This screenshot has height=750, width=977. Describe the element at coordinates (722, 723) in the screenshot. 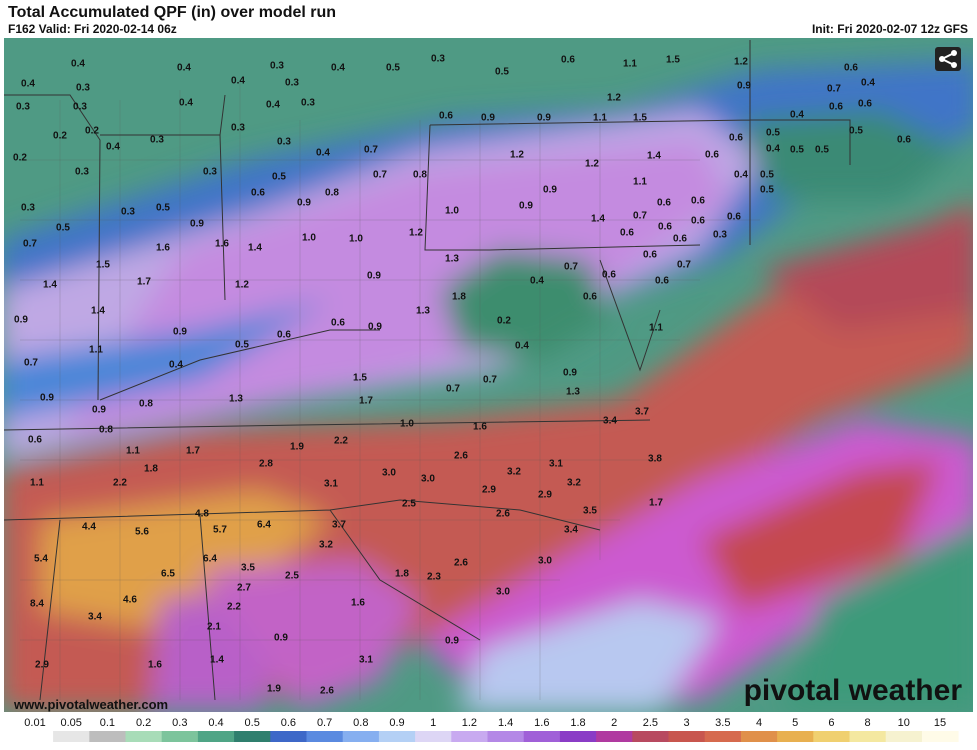

I see `legend-tick-label: 3.5` at that location.